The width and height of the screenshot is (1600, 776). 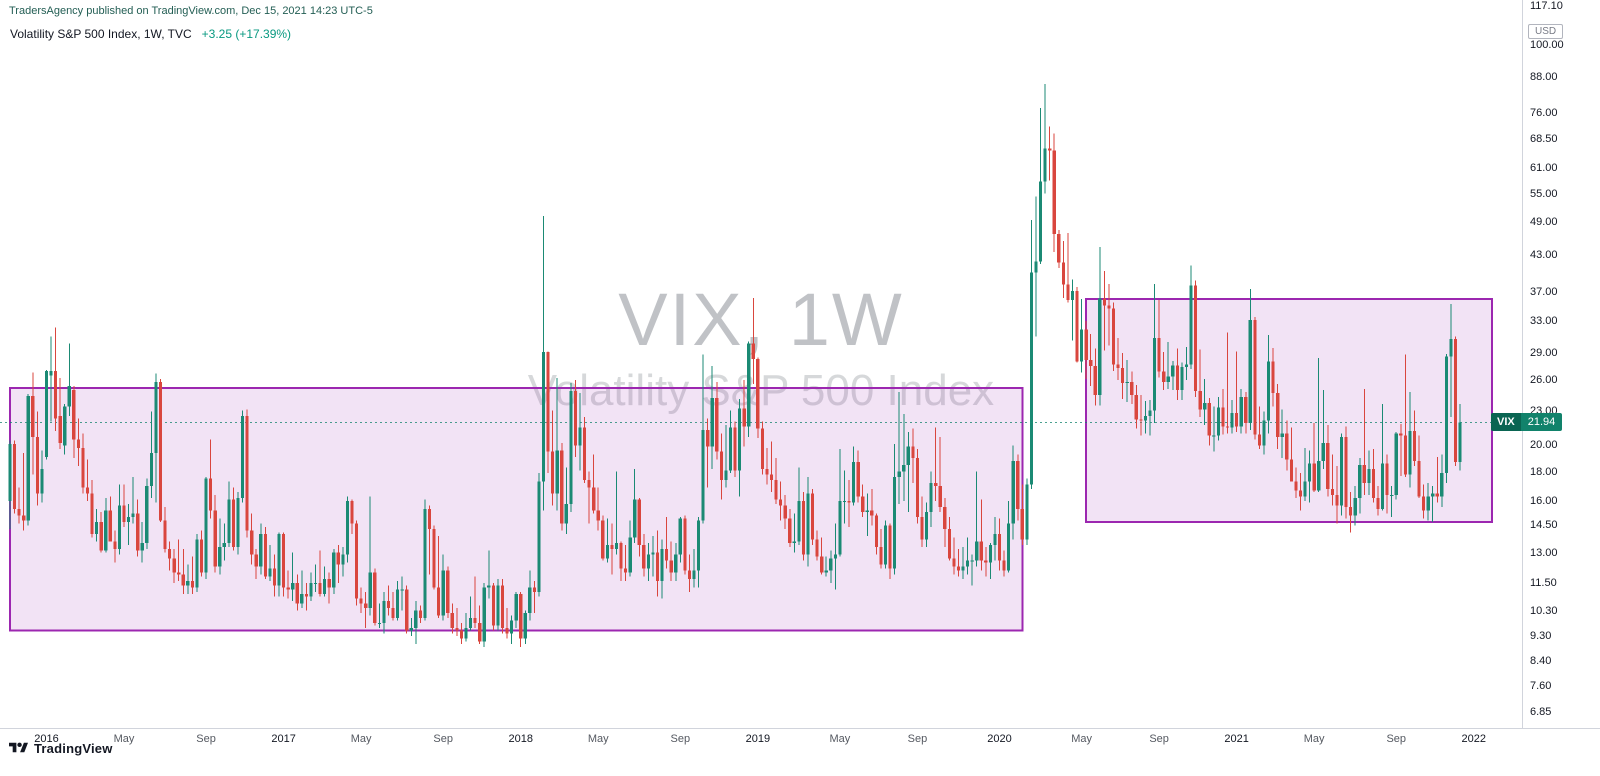 I want to click on price-tick-label: 55.00, so click(x=1544, y=193).